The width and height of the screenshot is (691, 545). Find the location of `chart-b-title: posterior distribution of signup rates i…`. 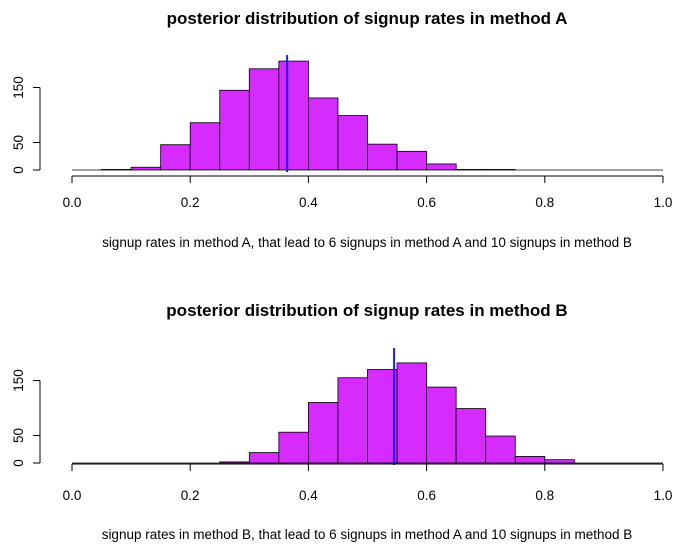

chart-b-title: posterior distribution of signup rates i… is located at coordinates (366, 310).